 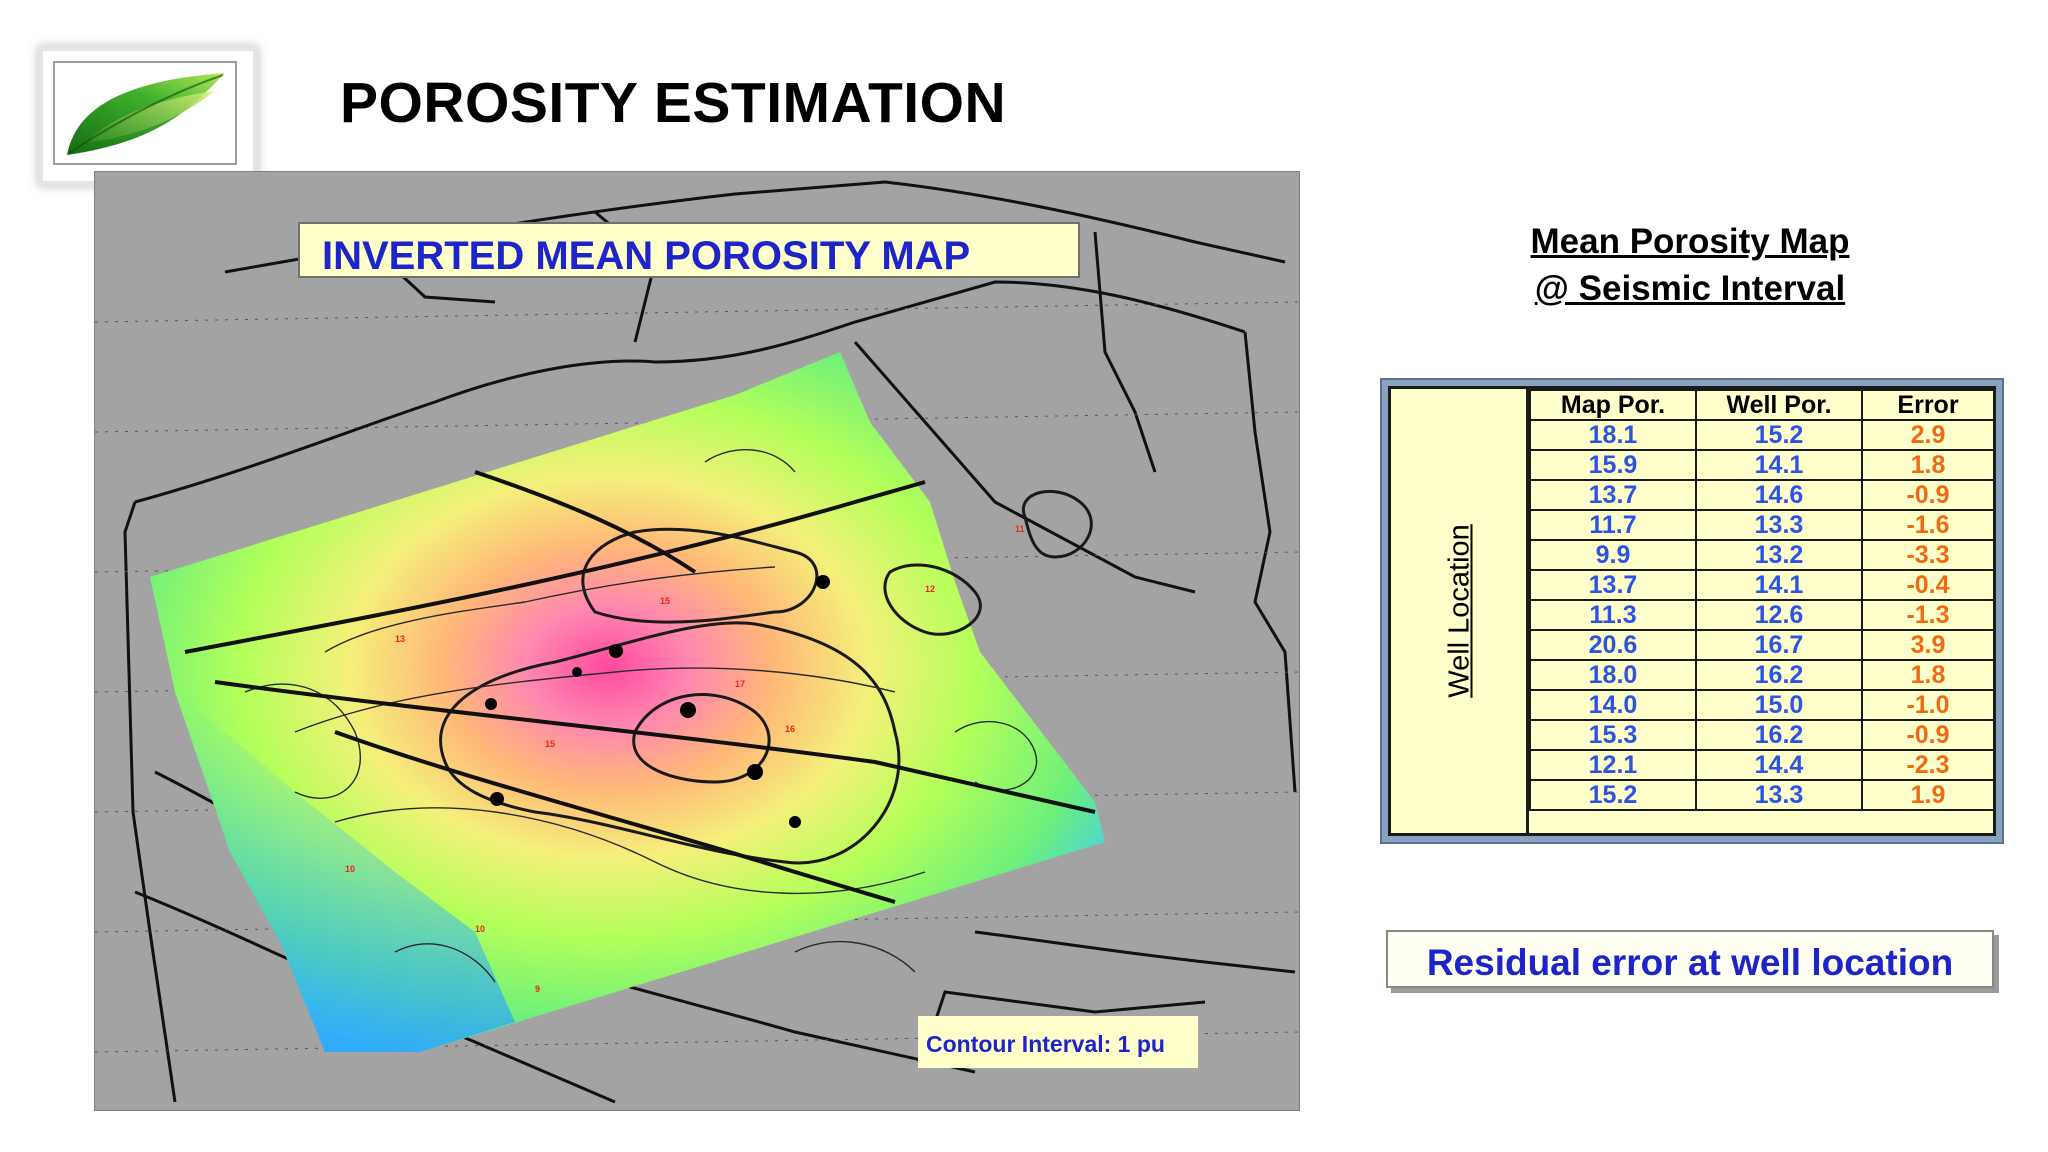 What do you see at coordinates (1613, 705) in the screenshot?
I see `map-porosity-cell: 14.0` at bounding box center [1613, 705].